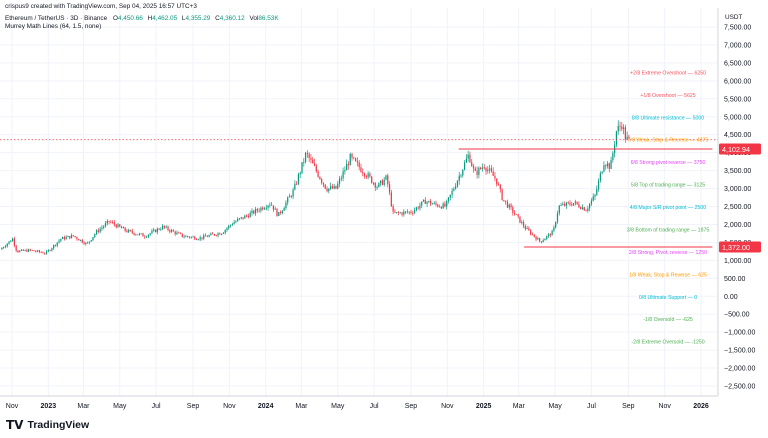 The height and width of the screenshot is (438, 768). What do you see at coordinates (217, 18) in the screenshot?
I see `close-label: C` at bounding box center [217, 18].